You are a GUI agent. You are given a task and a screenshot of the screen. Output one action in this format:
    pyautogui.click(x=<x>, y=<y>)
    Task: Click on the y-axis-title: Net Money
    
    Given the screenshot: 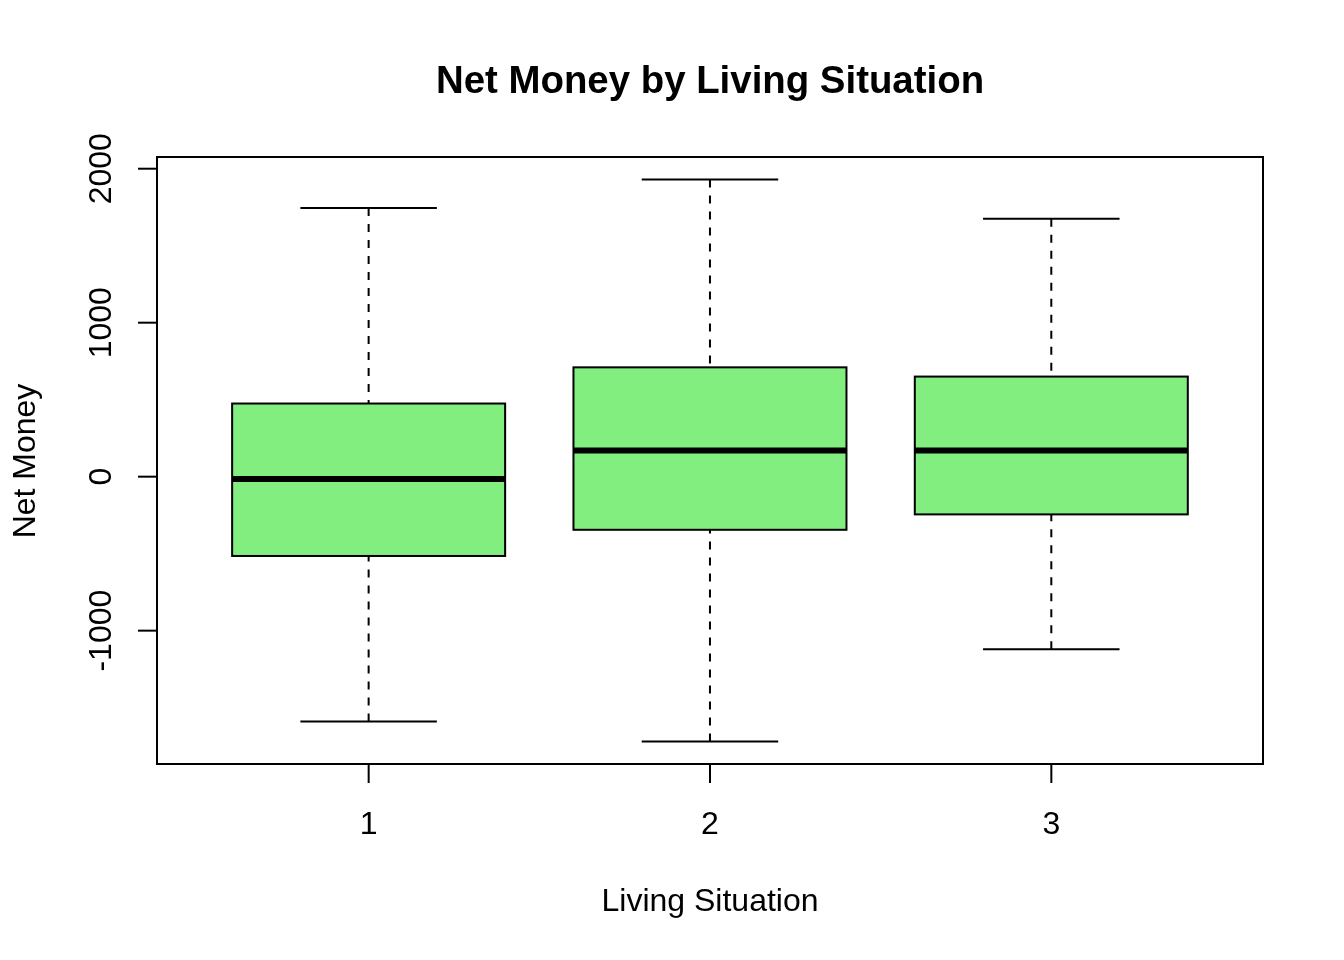 What is the action you would take?
    pyautogui.click(x=24, y=460)
    